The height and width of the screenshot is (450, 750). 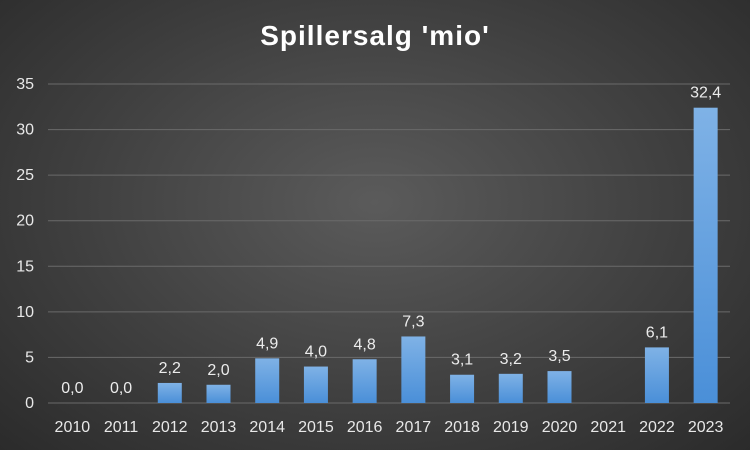 I want to click on y-tick-label: 20, so click(x=25, y=221).